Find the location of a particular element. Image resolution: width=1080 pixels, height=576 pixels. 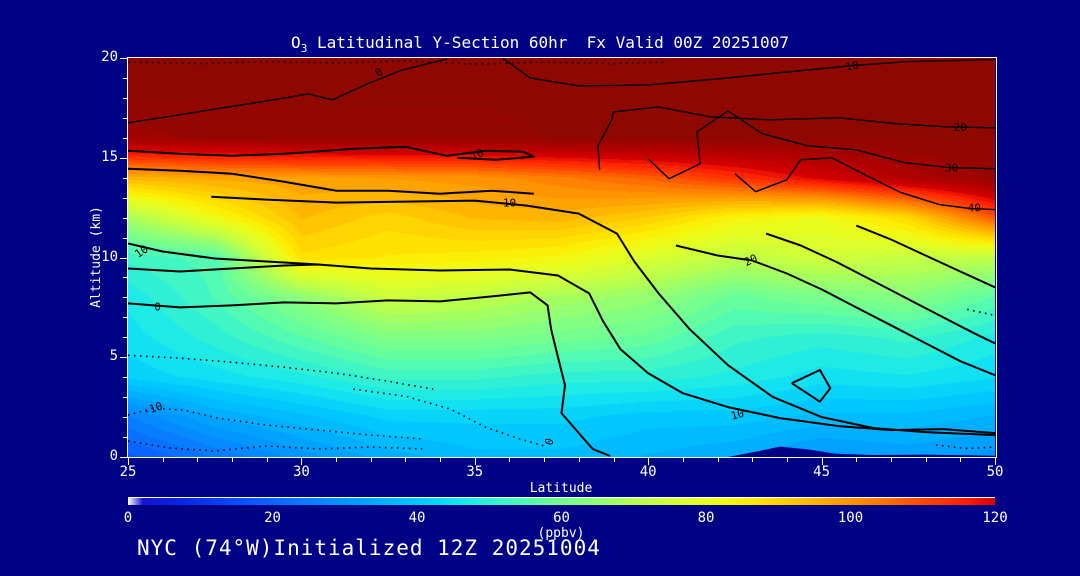

colorbar-tick-label: 20 is located at coordinates (272, 518).